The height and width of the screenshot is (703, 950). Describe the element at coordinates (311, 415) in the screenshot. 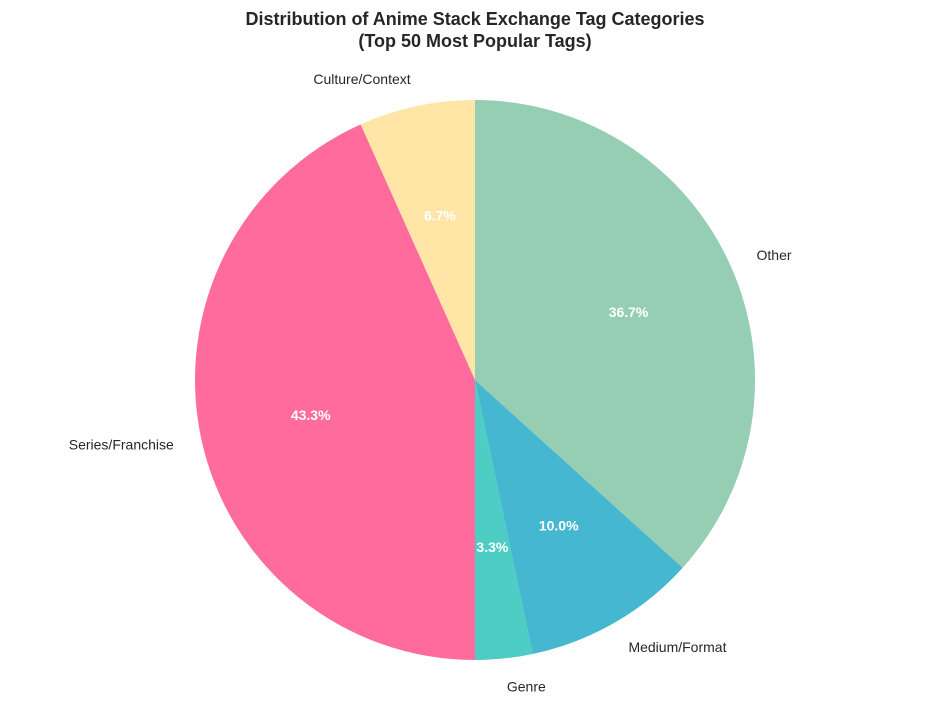

I see `slice-percent-label: 43.3%` at that location.